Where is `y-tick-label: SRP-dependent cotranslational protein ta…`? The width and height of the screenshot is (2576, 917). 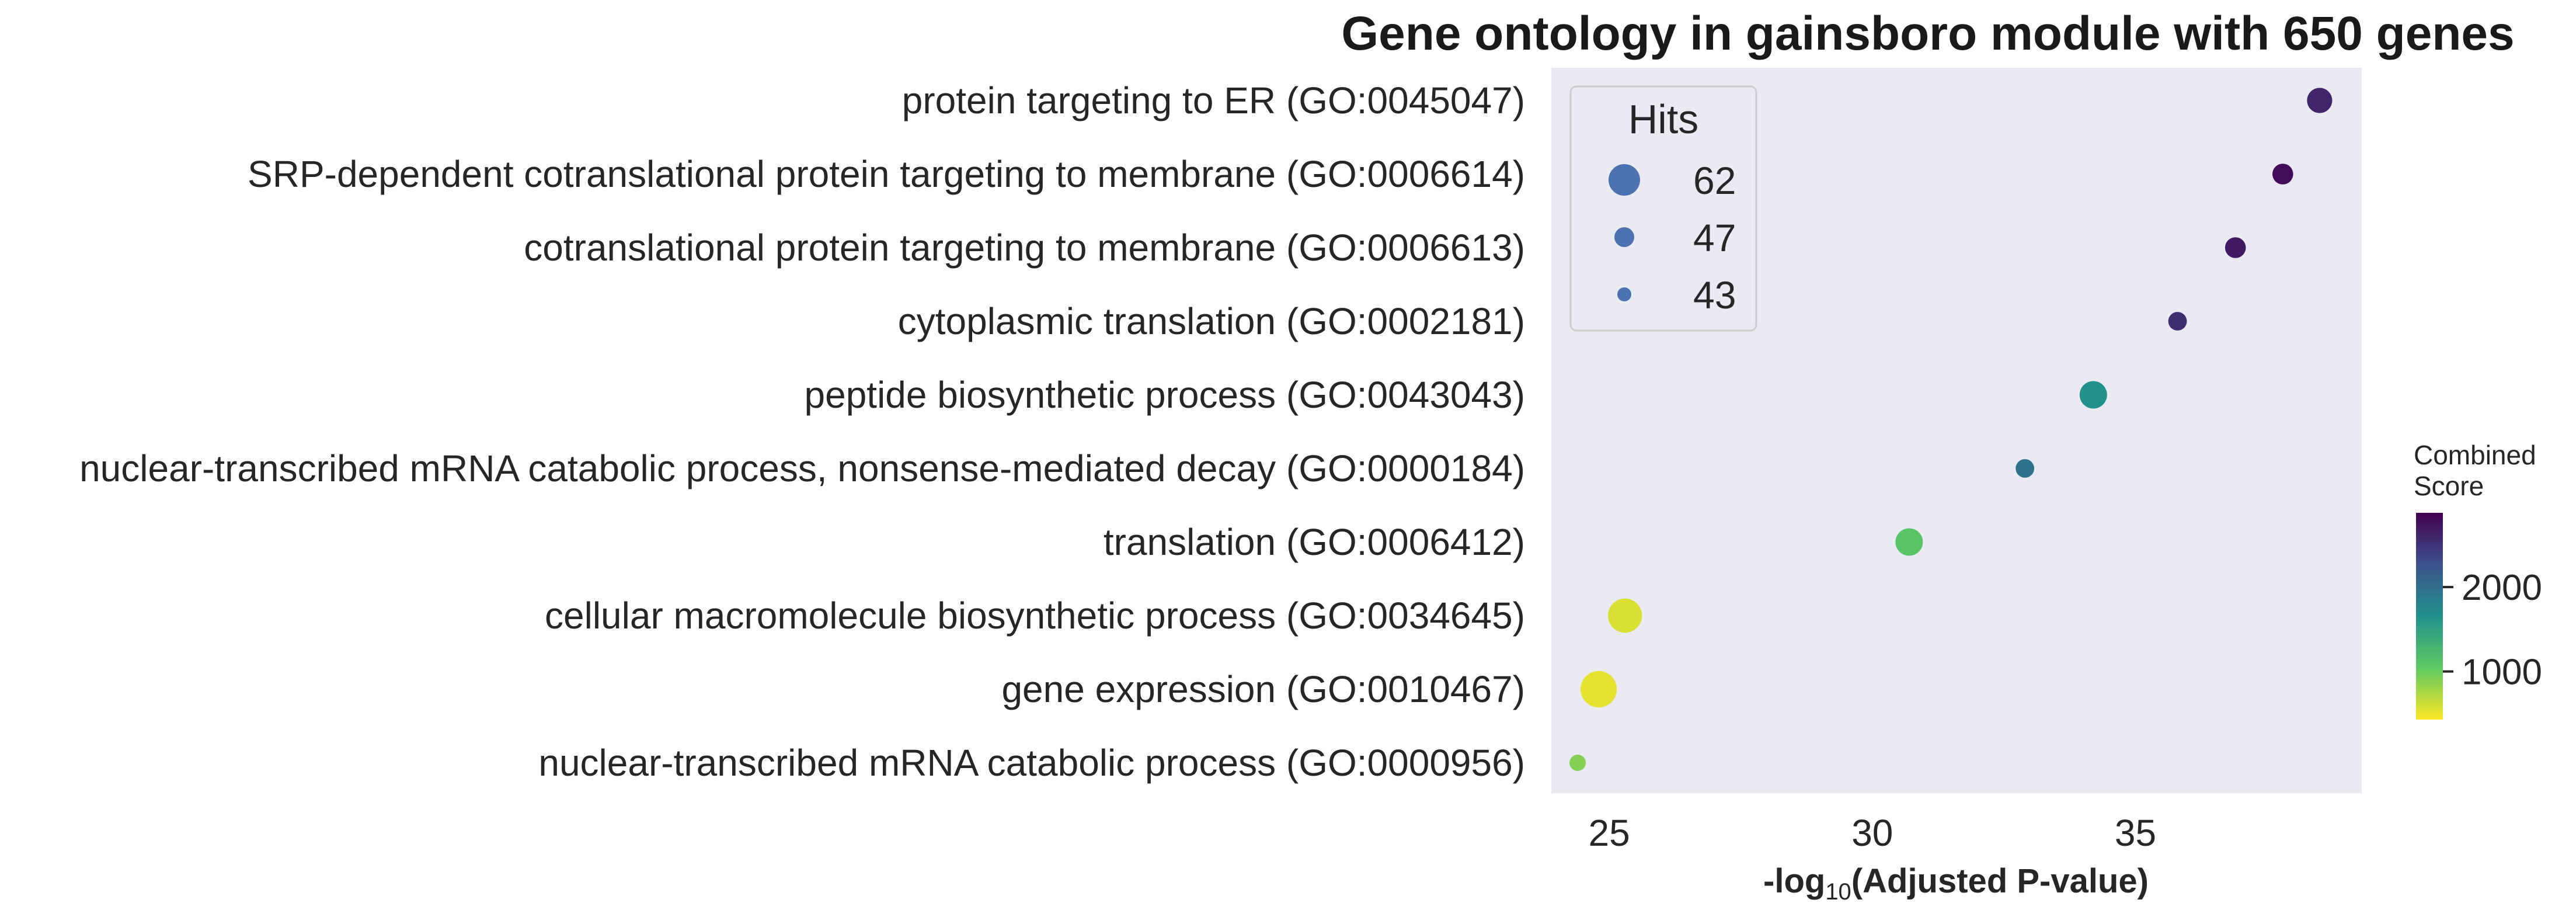
y-tick-label: SRP-dependent cotranslational protein ta… is located at coordinates (886, 174).